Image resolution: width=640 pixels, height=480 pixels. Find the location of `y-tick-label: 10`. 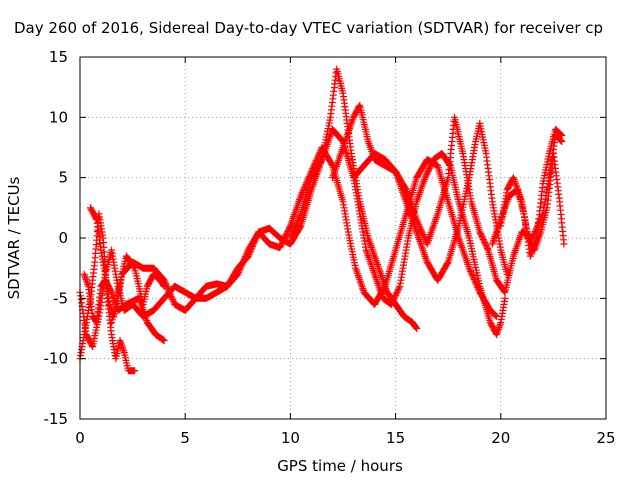

y-tick-label: 10 is located at coordinates (58, 117).